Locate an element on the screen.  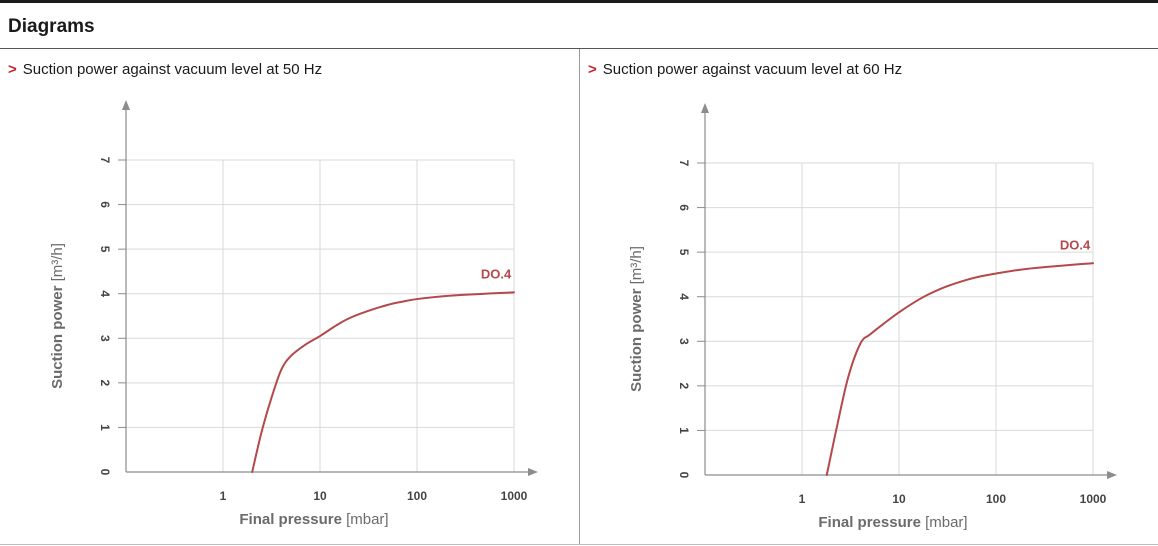
section-title: Diagrams is located at coordinates (51, 26).